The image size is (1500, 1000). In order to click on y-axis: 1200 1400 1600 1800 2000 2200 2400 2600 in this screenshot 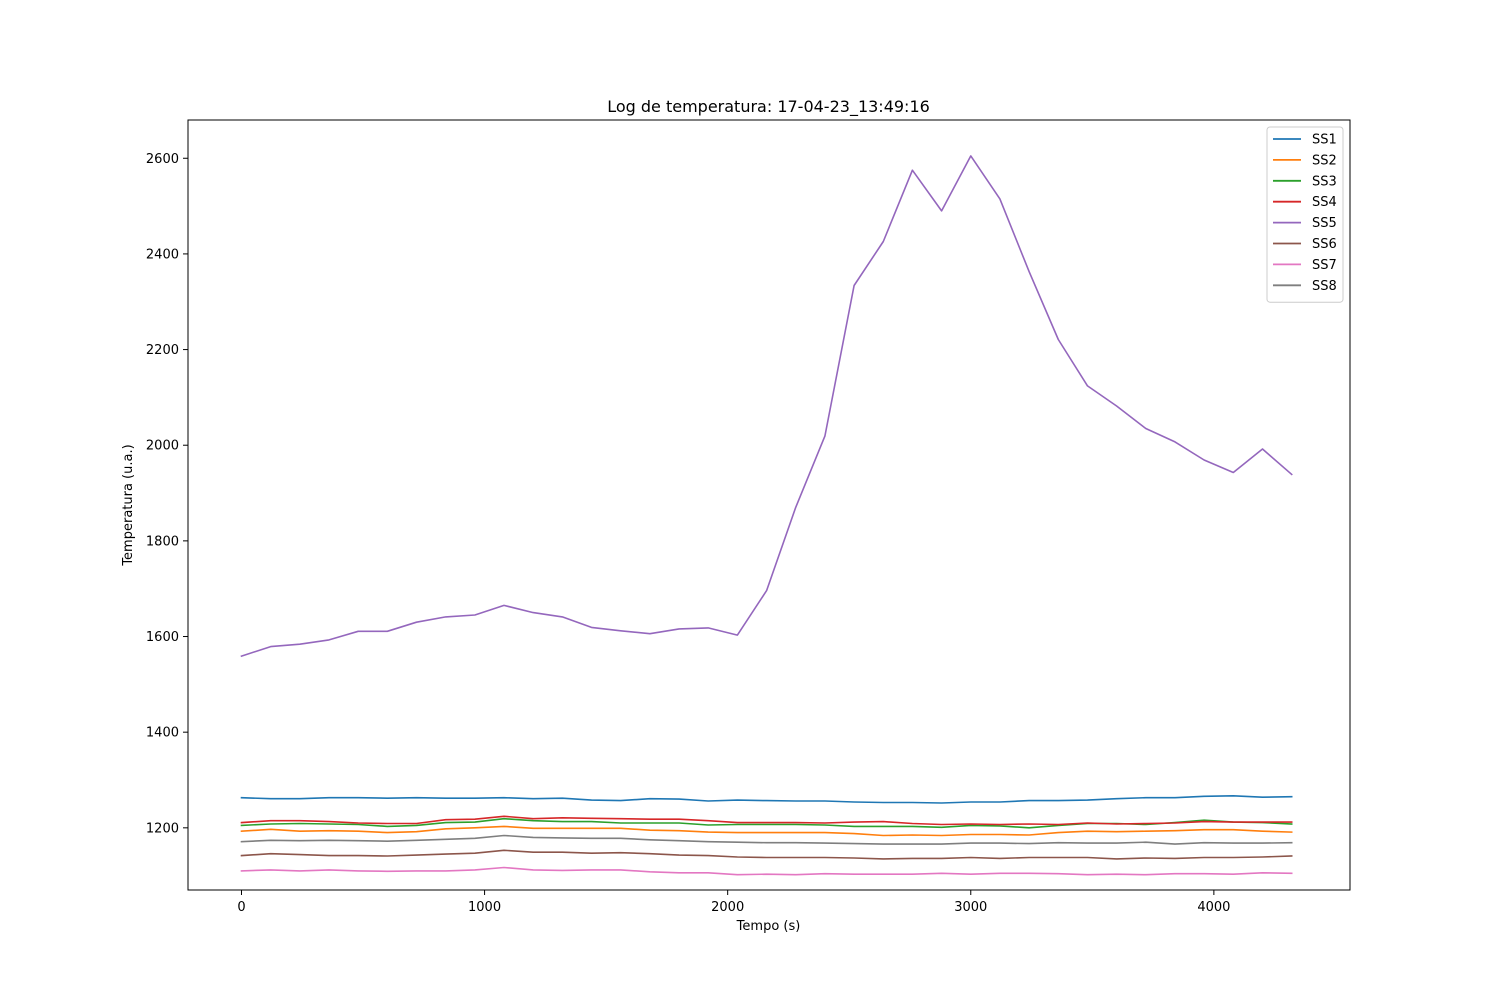, I will do `click(167, 494)`.